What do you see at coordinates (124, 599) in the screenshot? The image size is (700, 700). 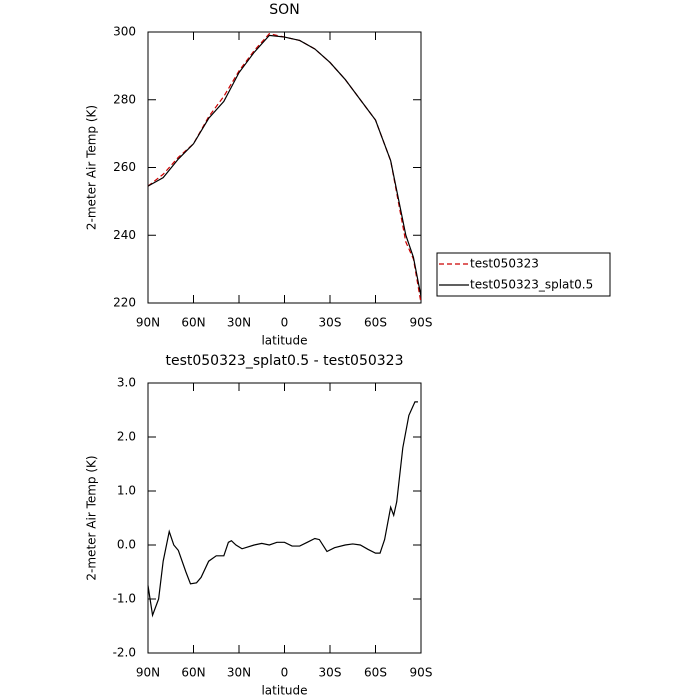 I see `y-tick-label: -1.0` at bounding box center [124, 599].